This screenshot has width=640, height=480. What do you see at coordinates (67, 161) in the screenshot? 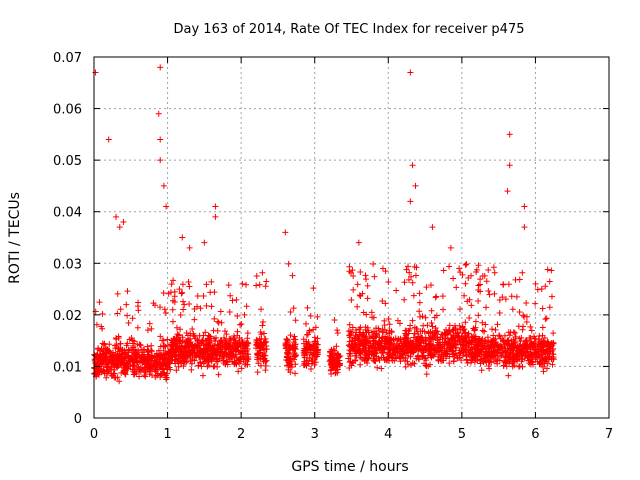
I see `y-tick-label: 0.05` at bounding box center [67, 161].